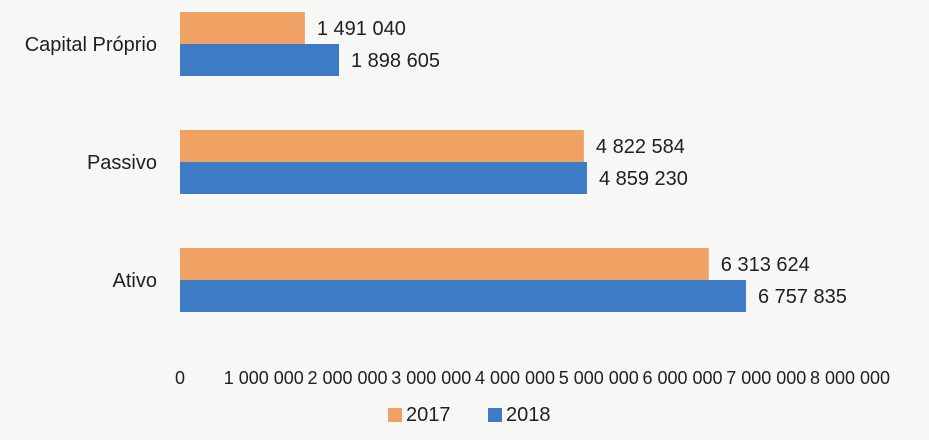 The width and height of the screenshot is (929, 440). What do you see at coordinates (640, 147) in the screenshot?
I see `data-label: 4 822 584` at bounding box center [640, 147].